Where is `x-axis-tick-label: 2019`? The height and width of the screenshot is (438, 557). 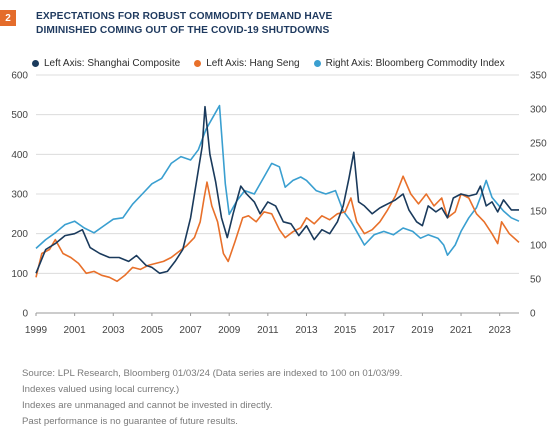 x-axis-tick-label: 2019 is located at coordinates (422, 330).